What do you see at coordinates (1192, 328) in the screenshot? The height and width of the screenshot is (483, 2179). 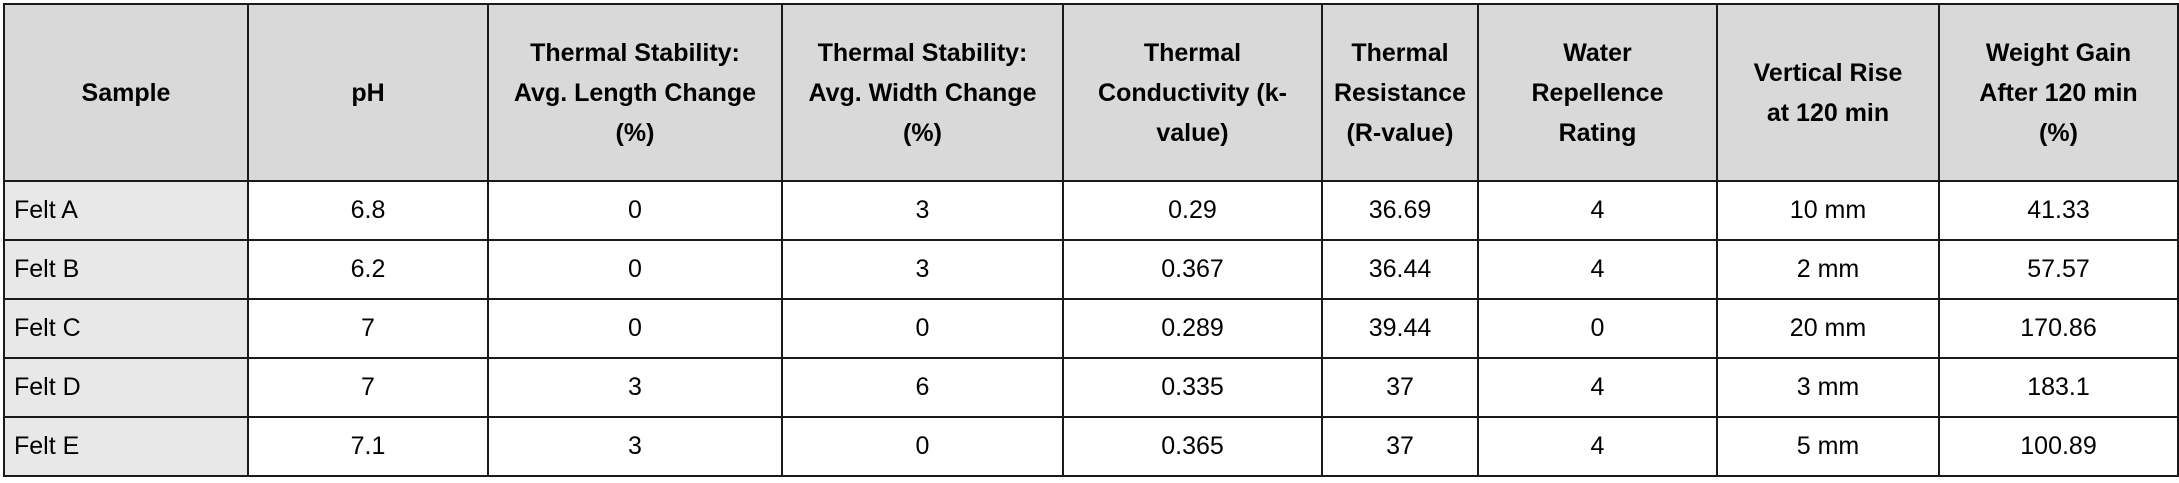 I see `table-cell: 0.289` at bounding box center [1192, 328].